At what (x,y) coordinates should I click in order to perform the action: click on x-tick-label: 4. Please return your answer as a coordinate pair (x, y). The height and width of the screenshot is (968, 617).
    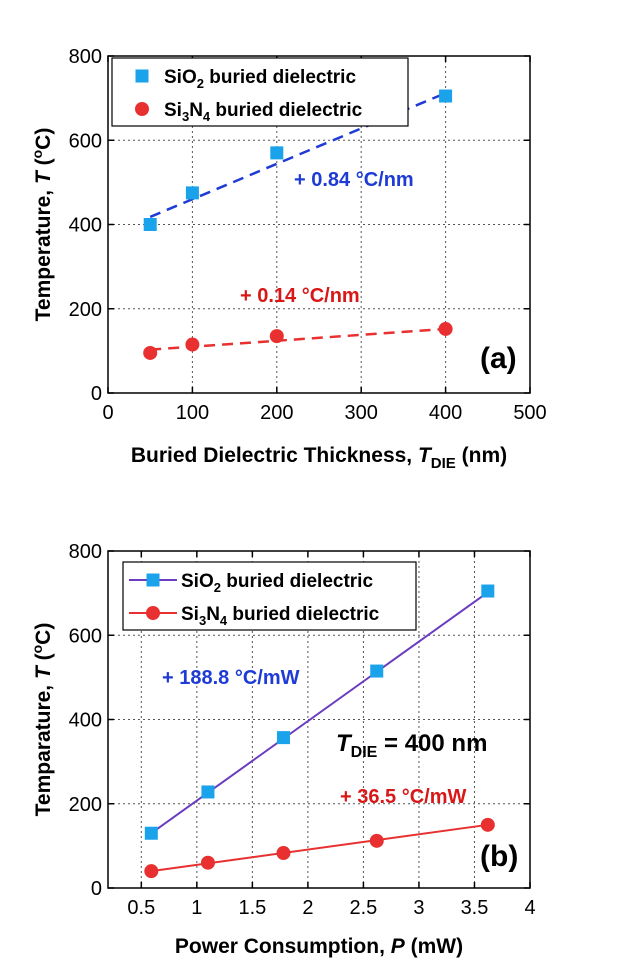
    Looking at the image, I should click on (529, 908).